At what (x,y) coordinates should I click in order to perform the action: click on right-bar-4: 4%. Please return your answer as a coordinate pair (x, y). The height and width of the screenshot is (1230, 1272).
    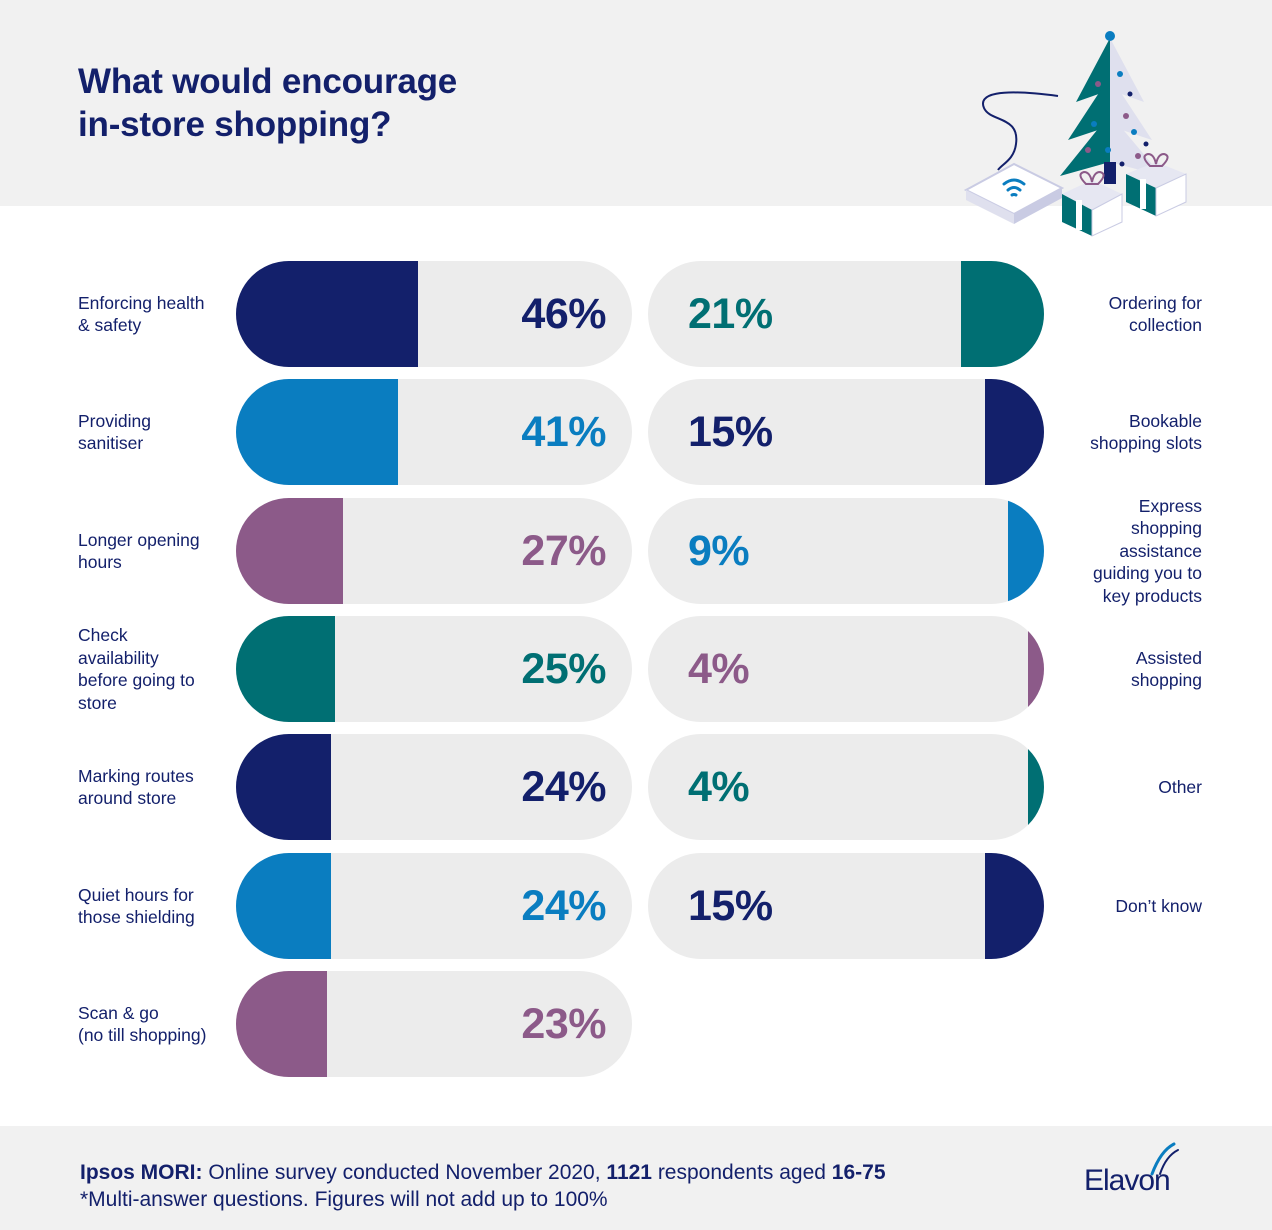
    Looking at the image, I should click on (846, 669).